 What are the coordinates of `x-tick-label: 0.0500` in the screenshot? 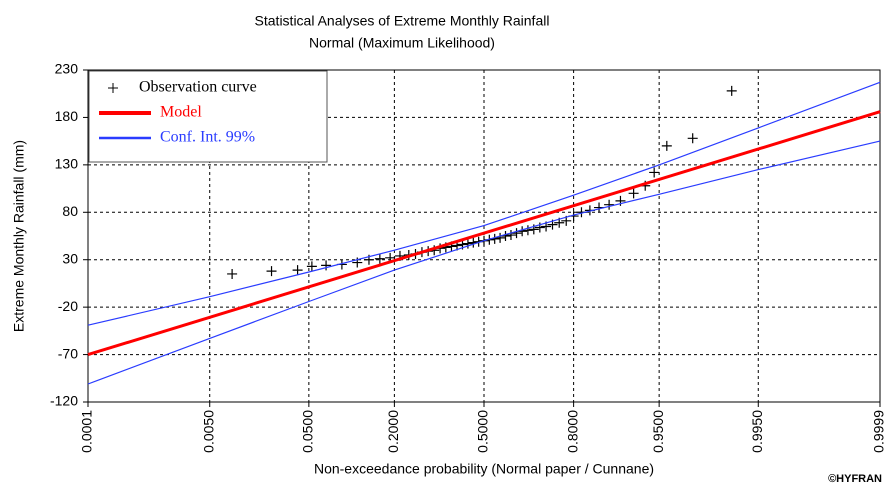 It's located at (308, 431).